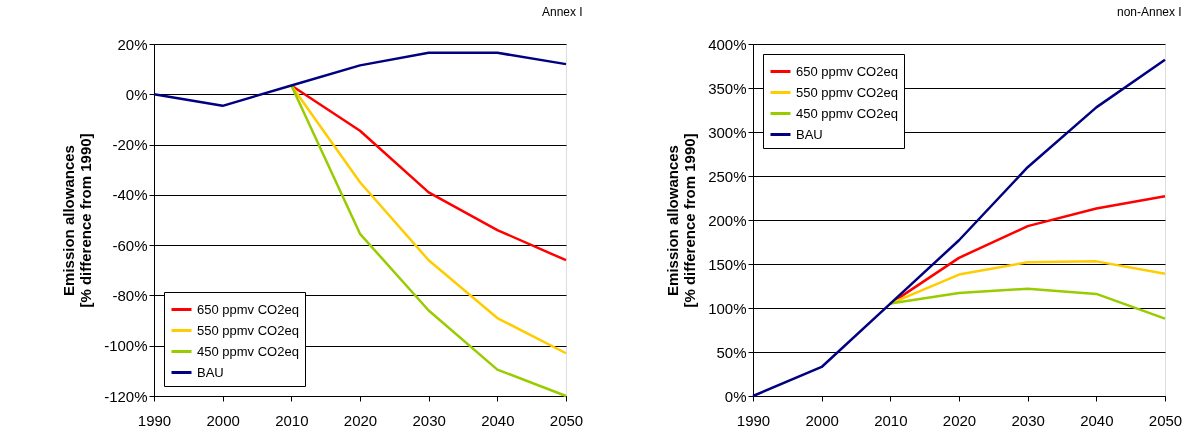 Image resolution: width=1203 pixels, height=448 pixels. I want to click on y-tick-label: 50%, so click(731, 352).